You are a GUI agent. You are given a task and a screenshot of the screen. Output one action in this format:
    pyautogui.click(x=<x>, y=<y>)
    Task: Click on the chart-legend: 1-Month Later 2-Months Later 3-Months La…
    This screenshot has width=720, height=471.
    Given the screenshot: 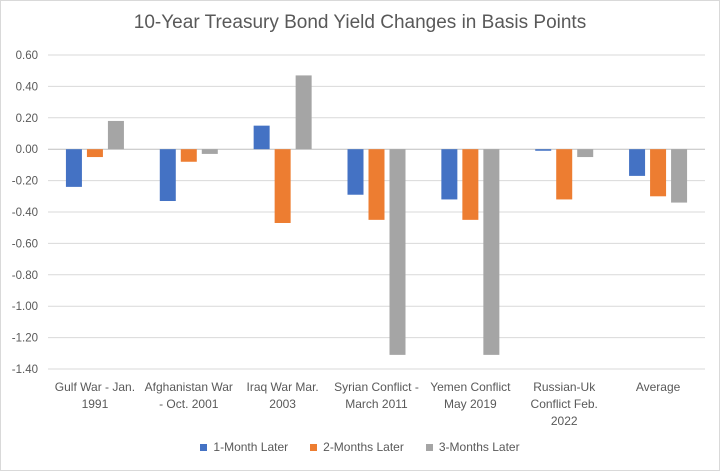 What is the action you would take?
    pyautogui.click(x=360, y=447)
    